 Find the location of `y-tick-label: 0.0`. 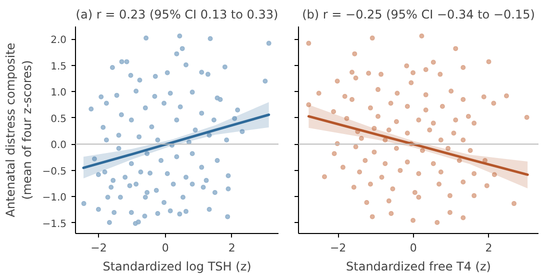

y-tick-label: 0.0 is located at coordinates (58, 146).